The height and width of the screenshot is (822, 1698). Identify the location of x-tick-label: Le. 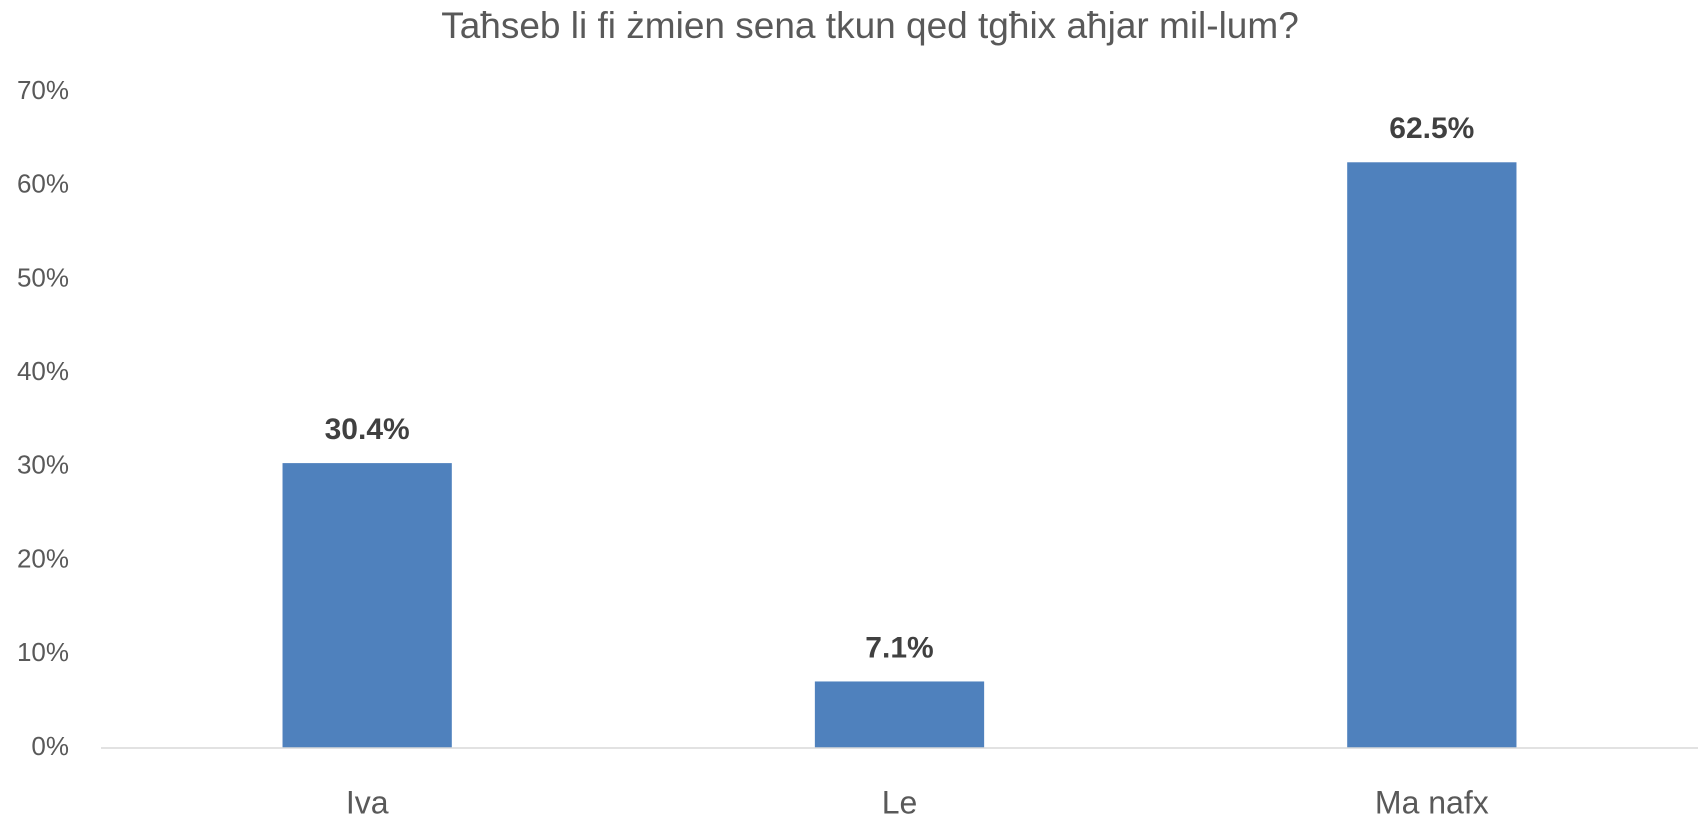
(900, 802).